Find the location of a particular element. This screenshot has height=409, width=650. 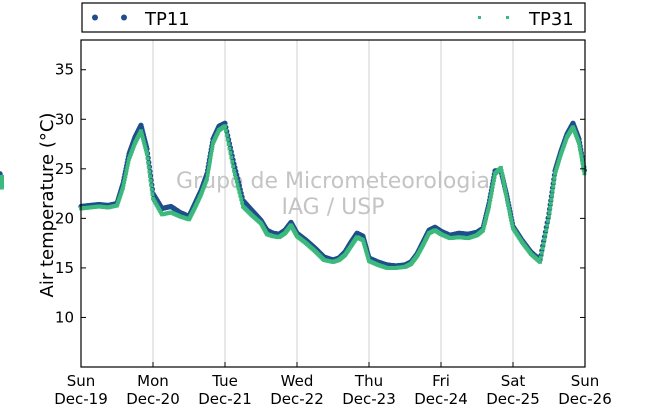

x-tick-label-day: Sat is located at coordinates (513, 381).